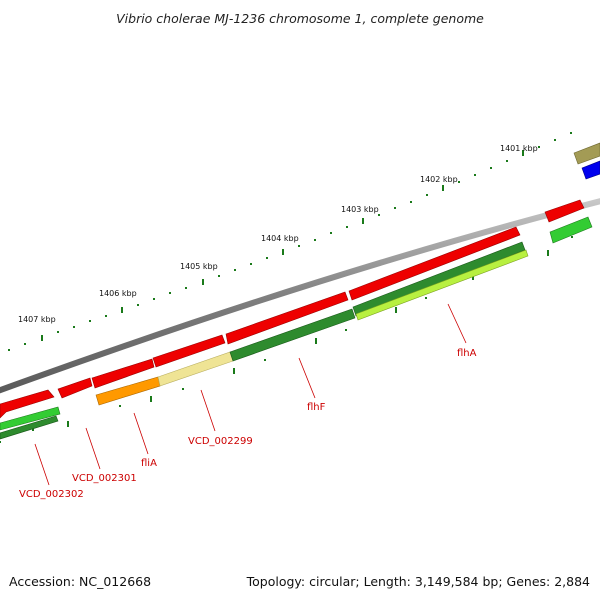 This screenshot has height=600, width=600. I want to click on gene-label-flhF: flhF, so click(316, 407).